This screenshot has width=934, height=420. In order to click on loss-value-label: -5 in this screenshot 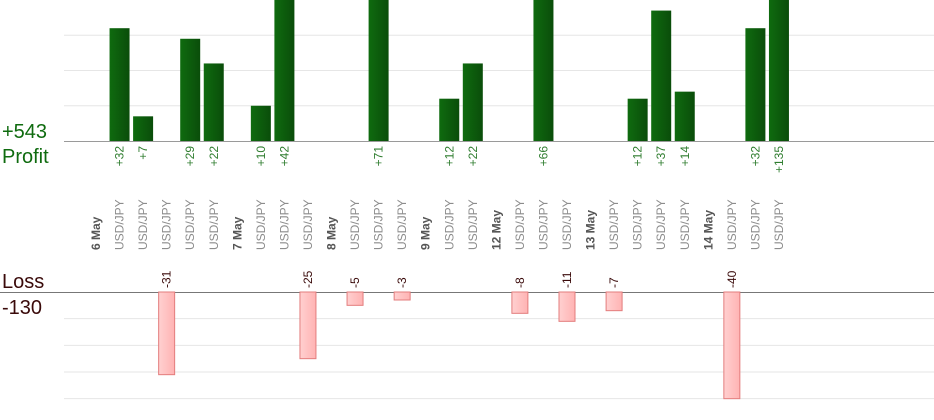, I will do `click(355, 282)`.